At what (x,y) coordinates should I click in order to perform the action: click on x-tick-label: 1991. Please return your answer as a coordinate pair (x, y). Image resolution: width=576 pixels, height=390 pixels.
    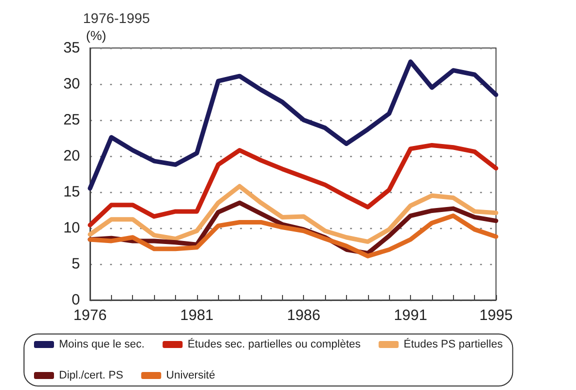
    Looking at the image, I should click on (411, 315).